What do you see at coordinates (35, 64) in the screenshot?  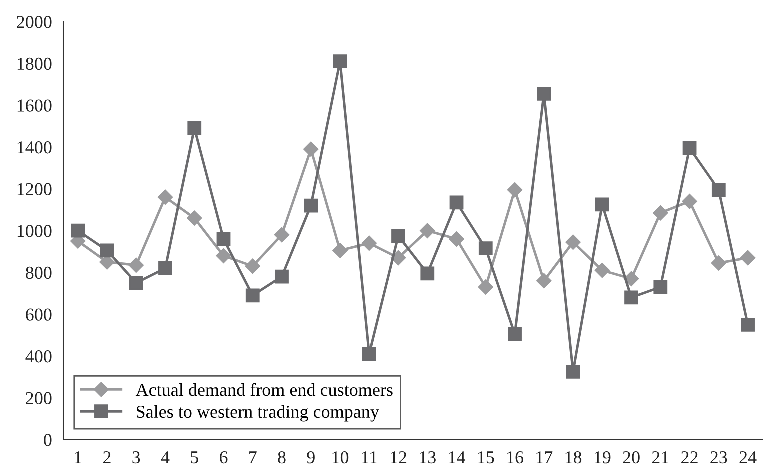 I see `y-tick-label: 1800` at bounding box center [35, 64].